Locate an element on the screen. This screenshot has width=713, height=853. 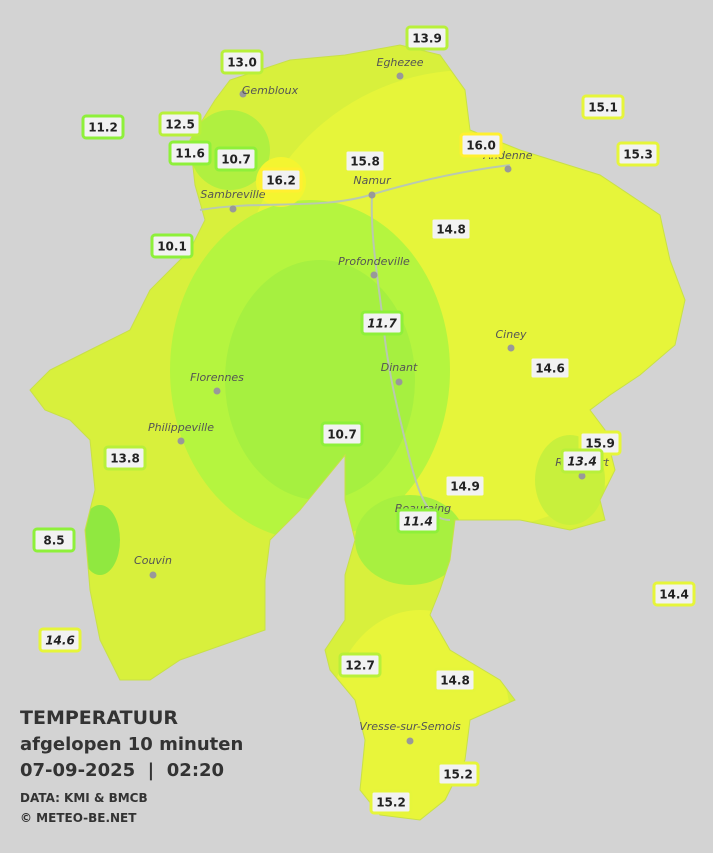
station: 15.8 is located at coordinates (365, 161).